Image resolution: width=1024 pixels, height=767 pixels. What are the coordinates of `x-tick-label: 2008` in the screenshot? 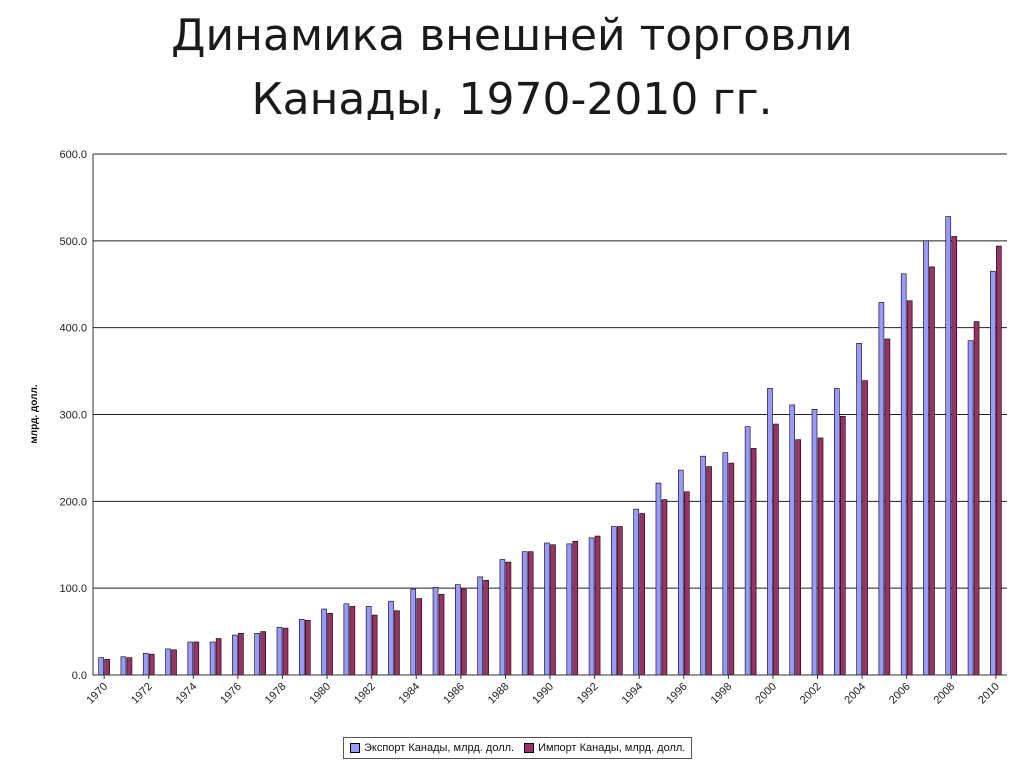 It's located at (945, 694).